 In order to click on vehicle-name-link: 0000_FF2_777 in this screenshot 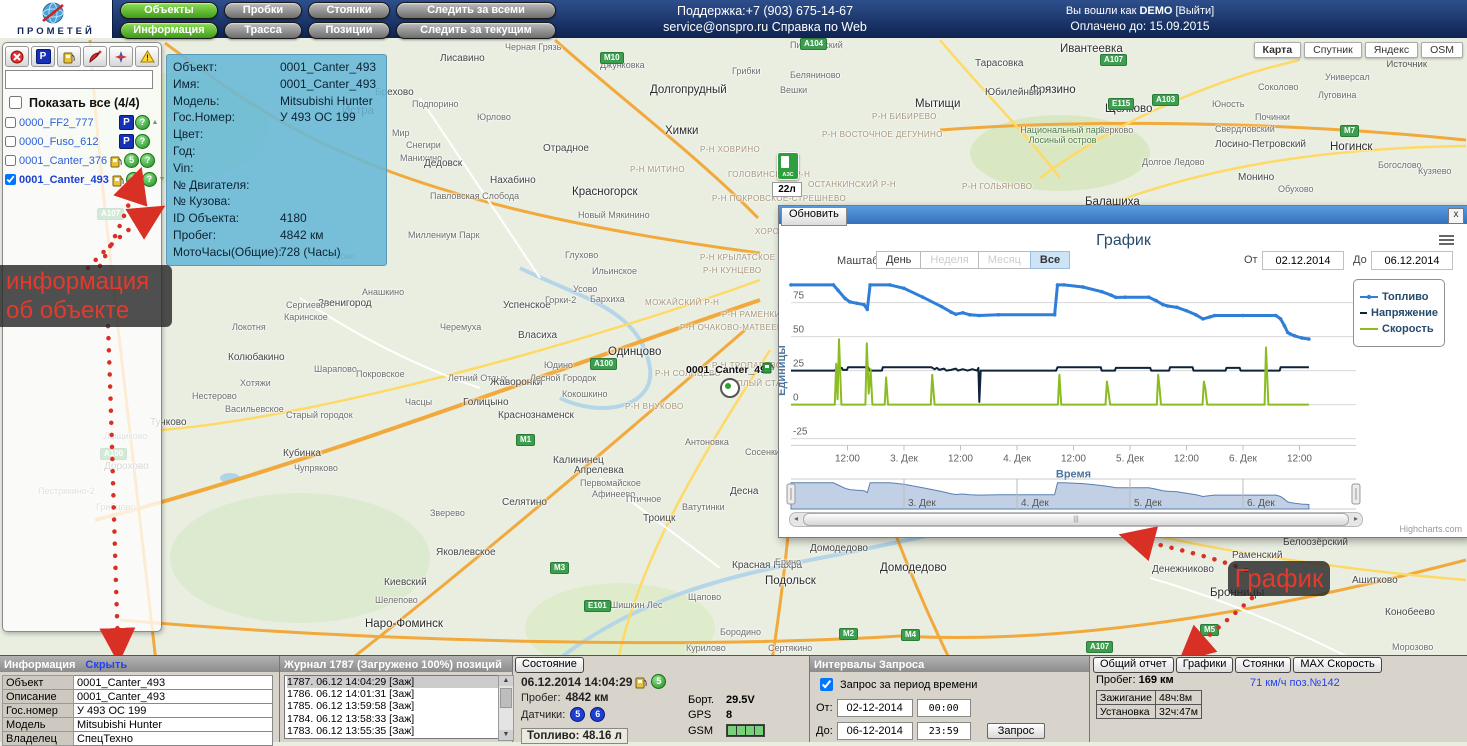, I will do `click(56, 122)`.